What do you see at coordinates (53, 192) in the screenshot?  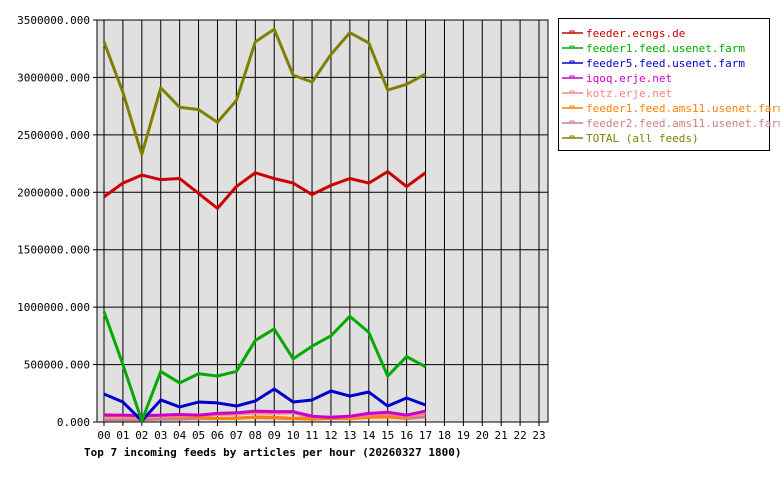 I see `y-tick-label: 2000000.000` at bounding box center [53, 192].